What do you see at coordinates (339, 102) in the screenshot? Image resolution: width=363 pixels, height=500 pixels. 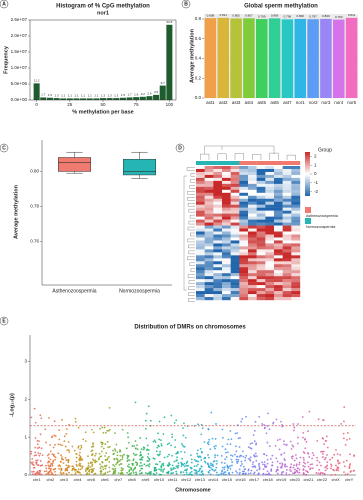 I see `x-tick-label: nor4` at bounding box center [339, 102].